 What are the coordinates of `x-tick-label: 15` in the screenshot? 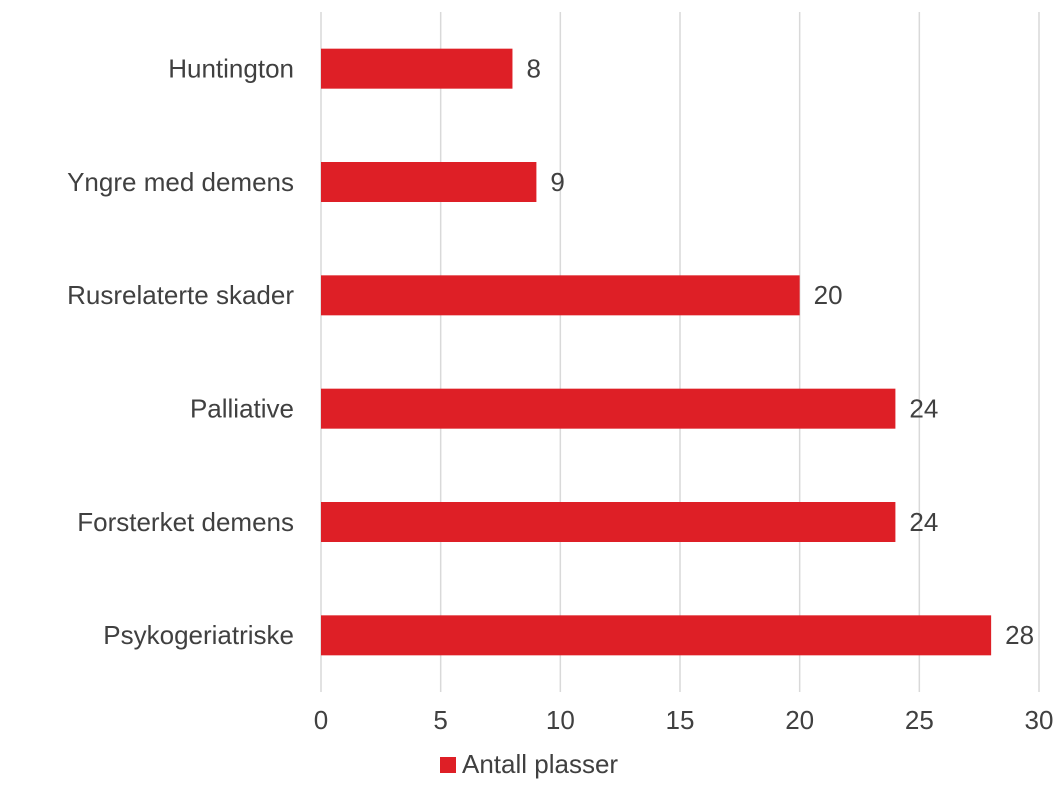 It's located at (680, 720).